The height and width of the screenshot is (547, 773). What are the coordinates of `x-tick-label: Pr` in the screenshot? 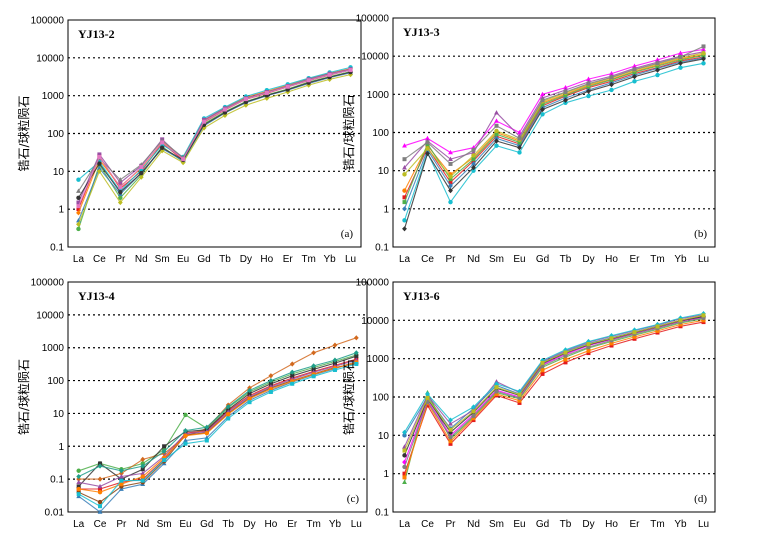 It's located at (120, 259).